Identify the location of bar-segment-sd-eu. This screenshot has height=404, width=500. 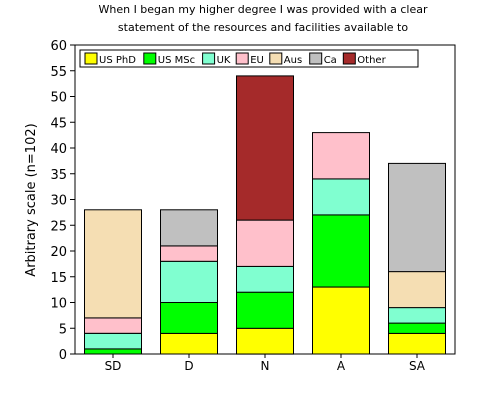
(113, 325).